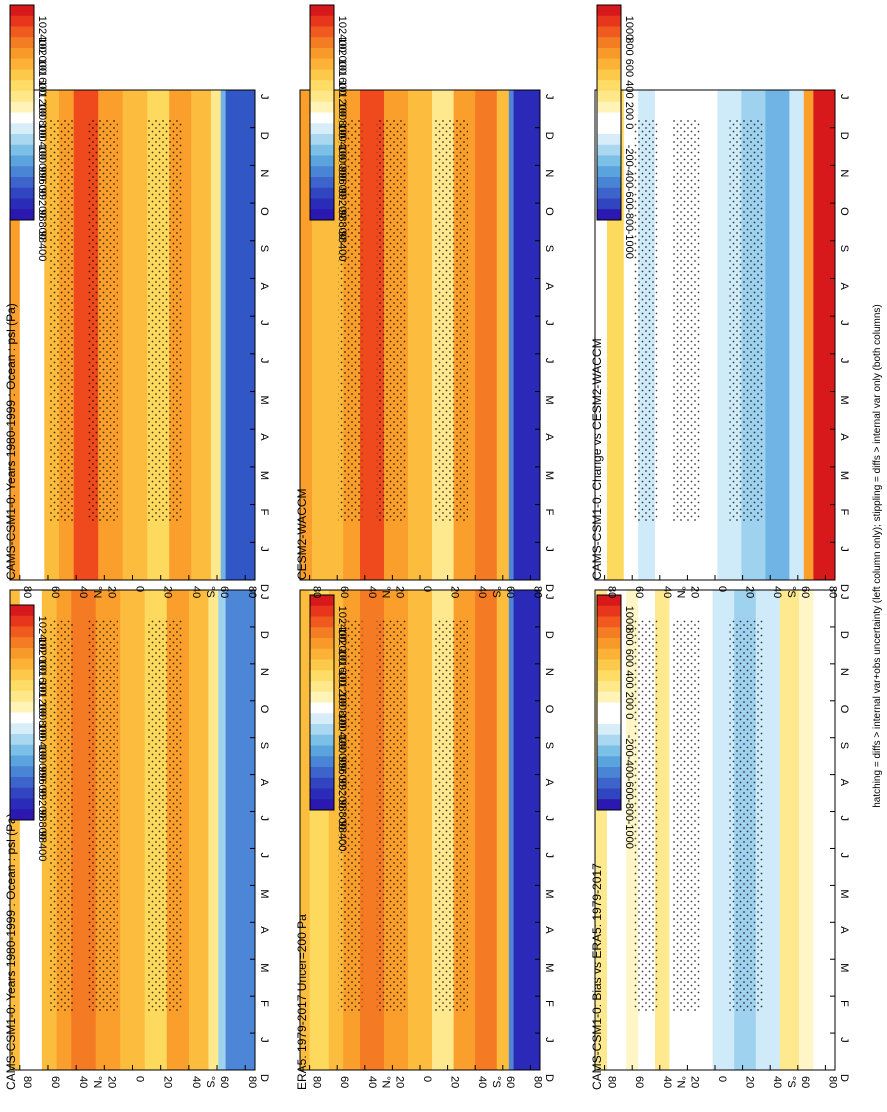  Describe the element at coordinates (549, 672) in the screenshot. I see `x-tick-label: N` at that location.